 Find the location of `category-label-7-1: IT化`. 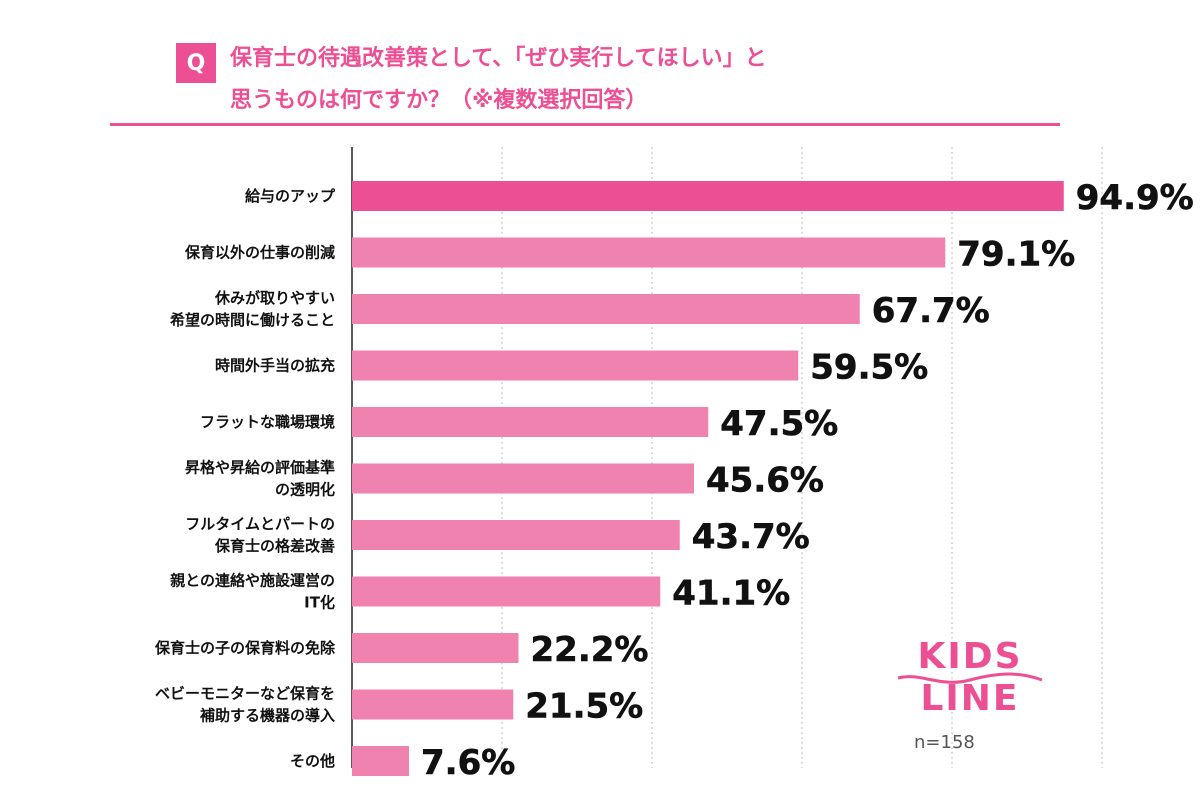

category-label-7-1: IT化 is located at coordinates (319, 603).